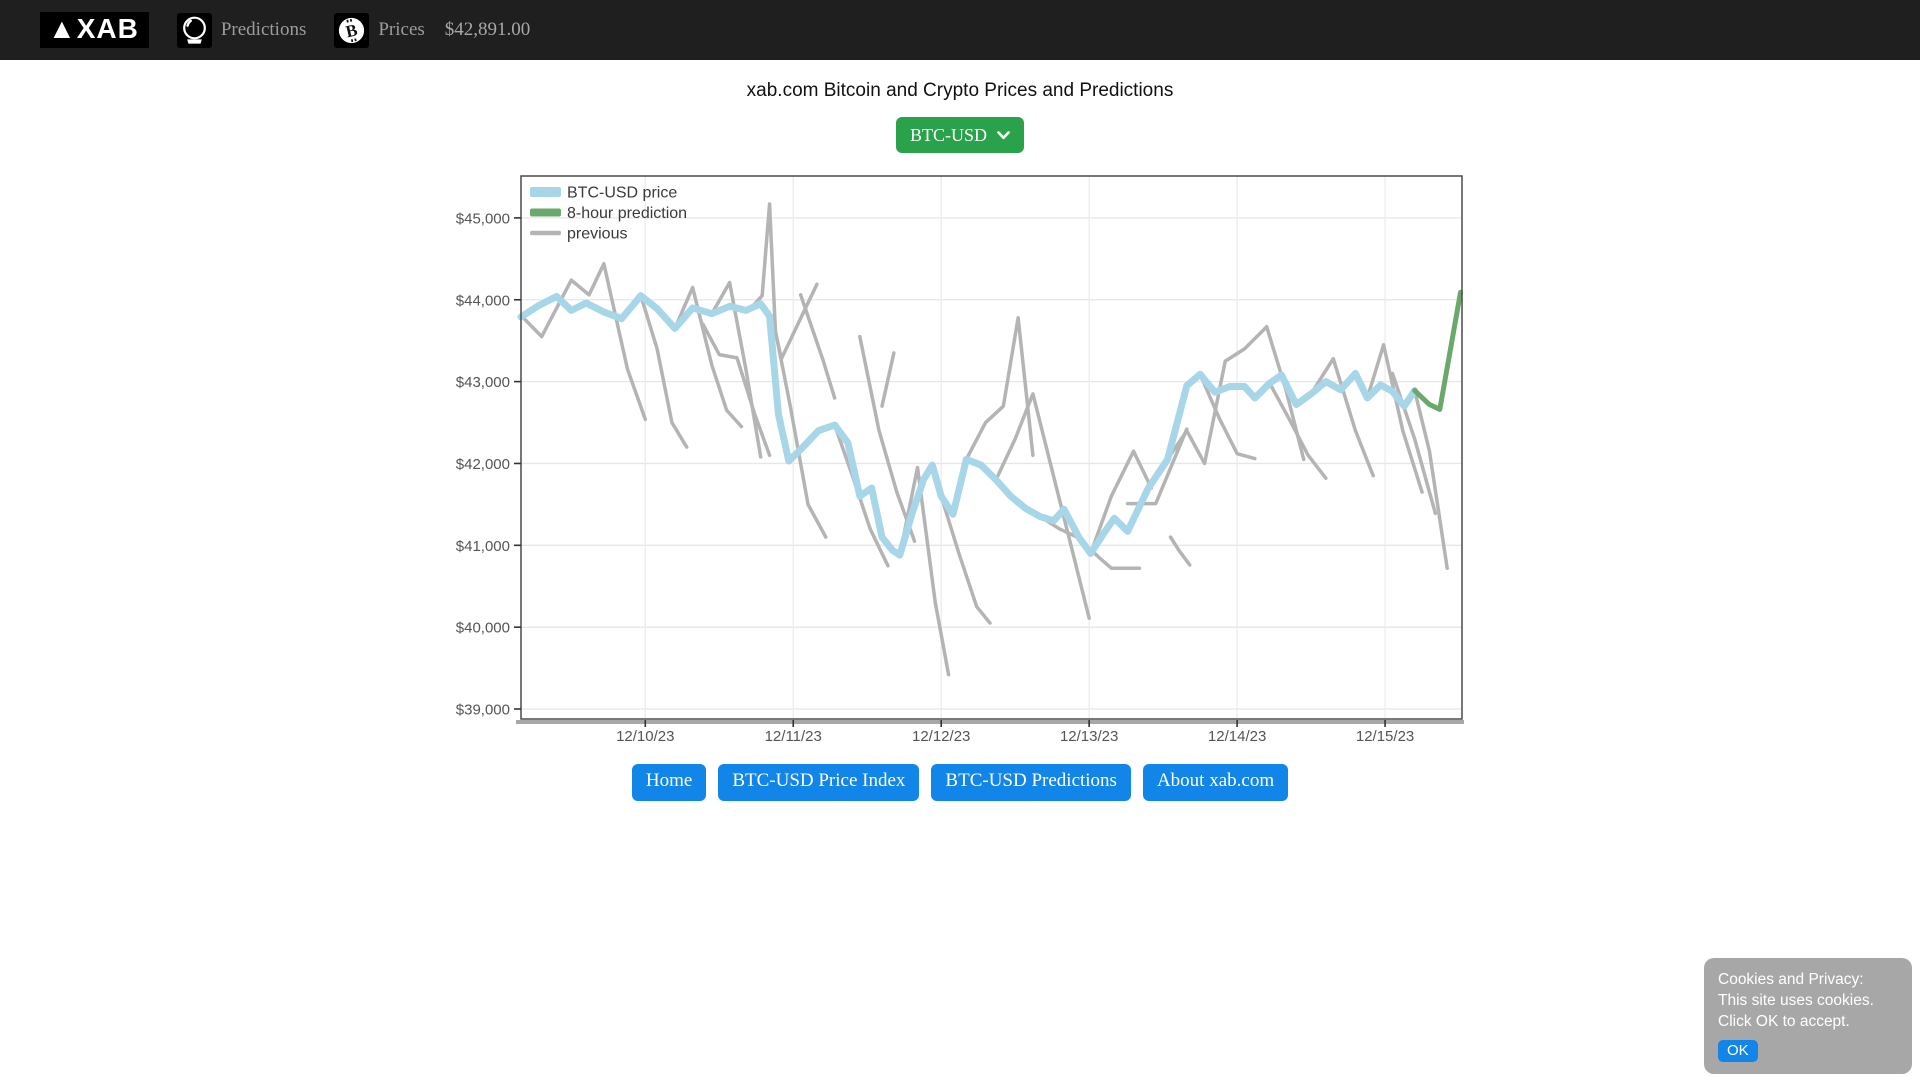  Describe the element at coordinates (1031, 782) in the screenshot. I see `predictions-button: BTC-USD Predictions` at that location.